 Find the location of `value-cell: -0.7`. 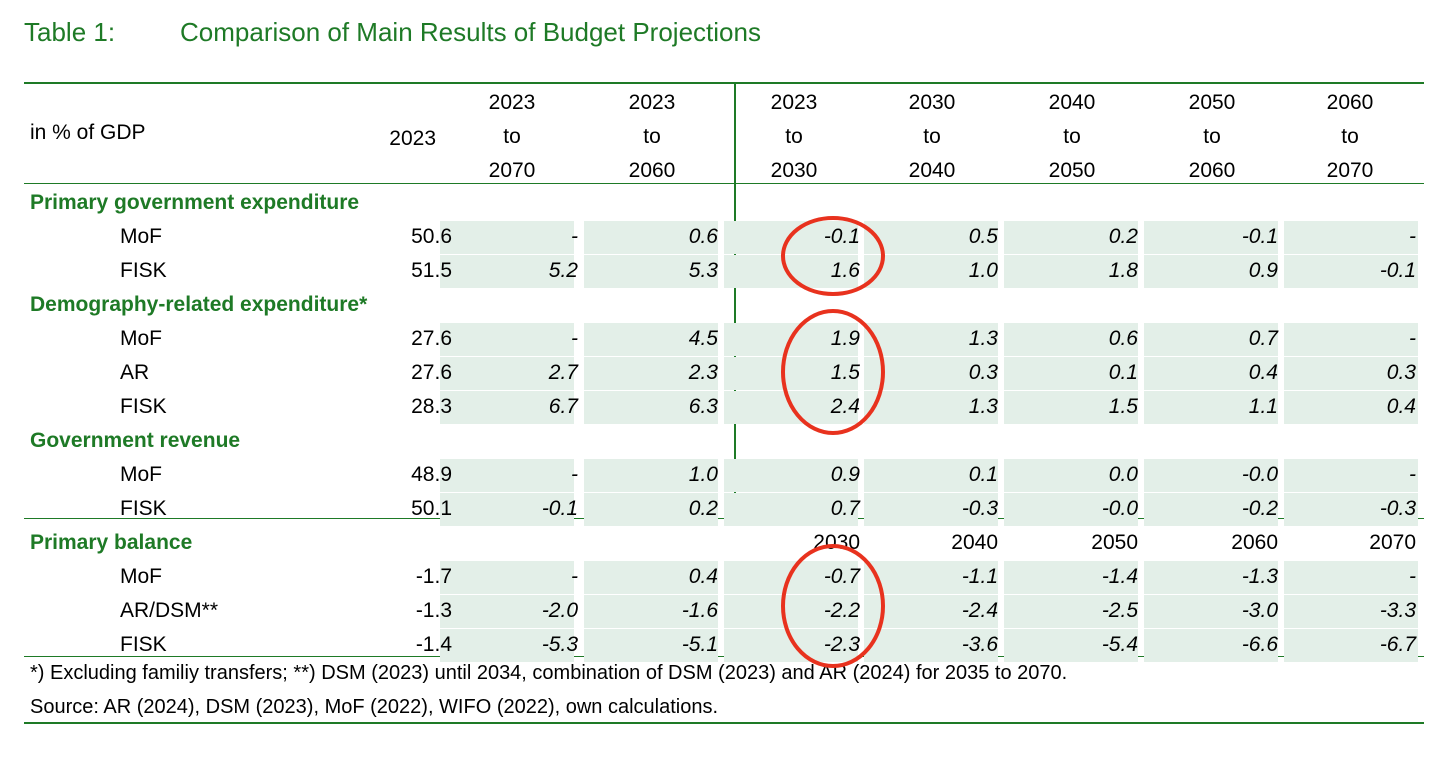

value-cell: -0.7 is located at coordinates (841, 576).